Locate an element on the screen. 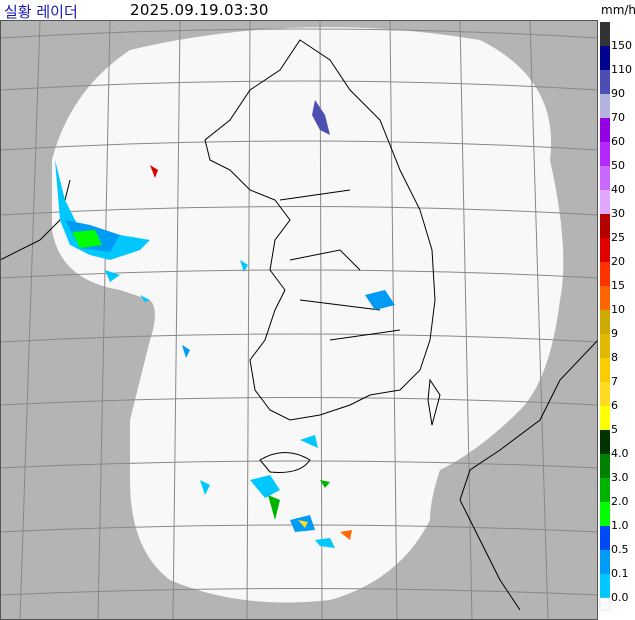 Image resolution: width=635 pixels, height=620 pixels. legend-label: 9 is located at coordinates (614, 333).